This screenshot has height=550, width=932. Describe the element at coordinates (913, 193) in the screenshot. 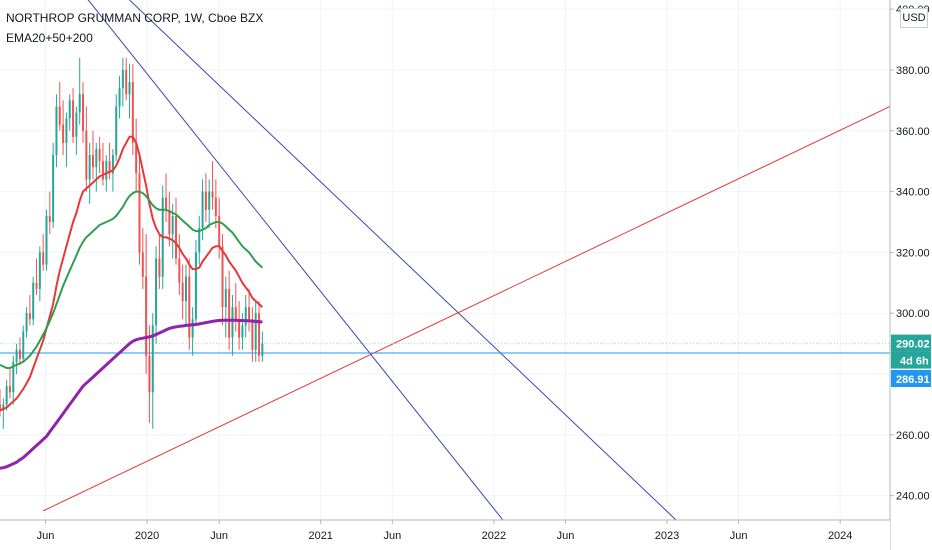

I see `y-tick-label: 340.00` at that location.